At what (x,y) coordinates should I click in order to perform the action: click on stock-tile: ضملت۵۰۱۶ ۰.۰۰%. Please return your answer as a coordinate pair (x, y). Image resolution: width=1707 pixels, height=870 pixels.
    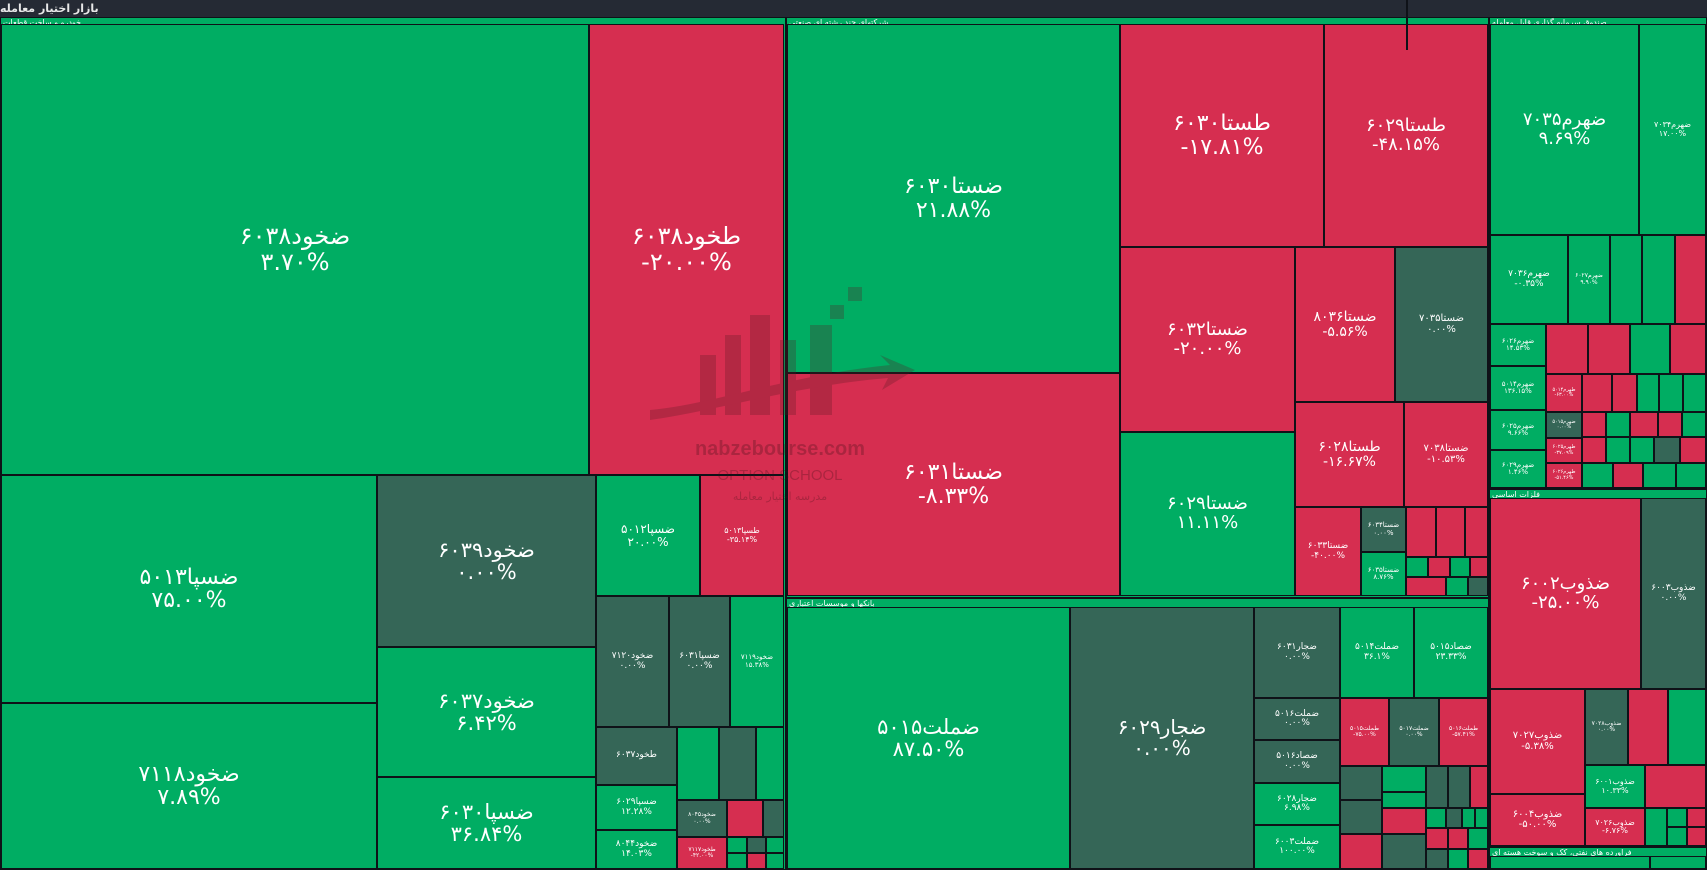
    Looking at the image, I should click on (1297, 719).